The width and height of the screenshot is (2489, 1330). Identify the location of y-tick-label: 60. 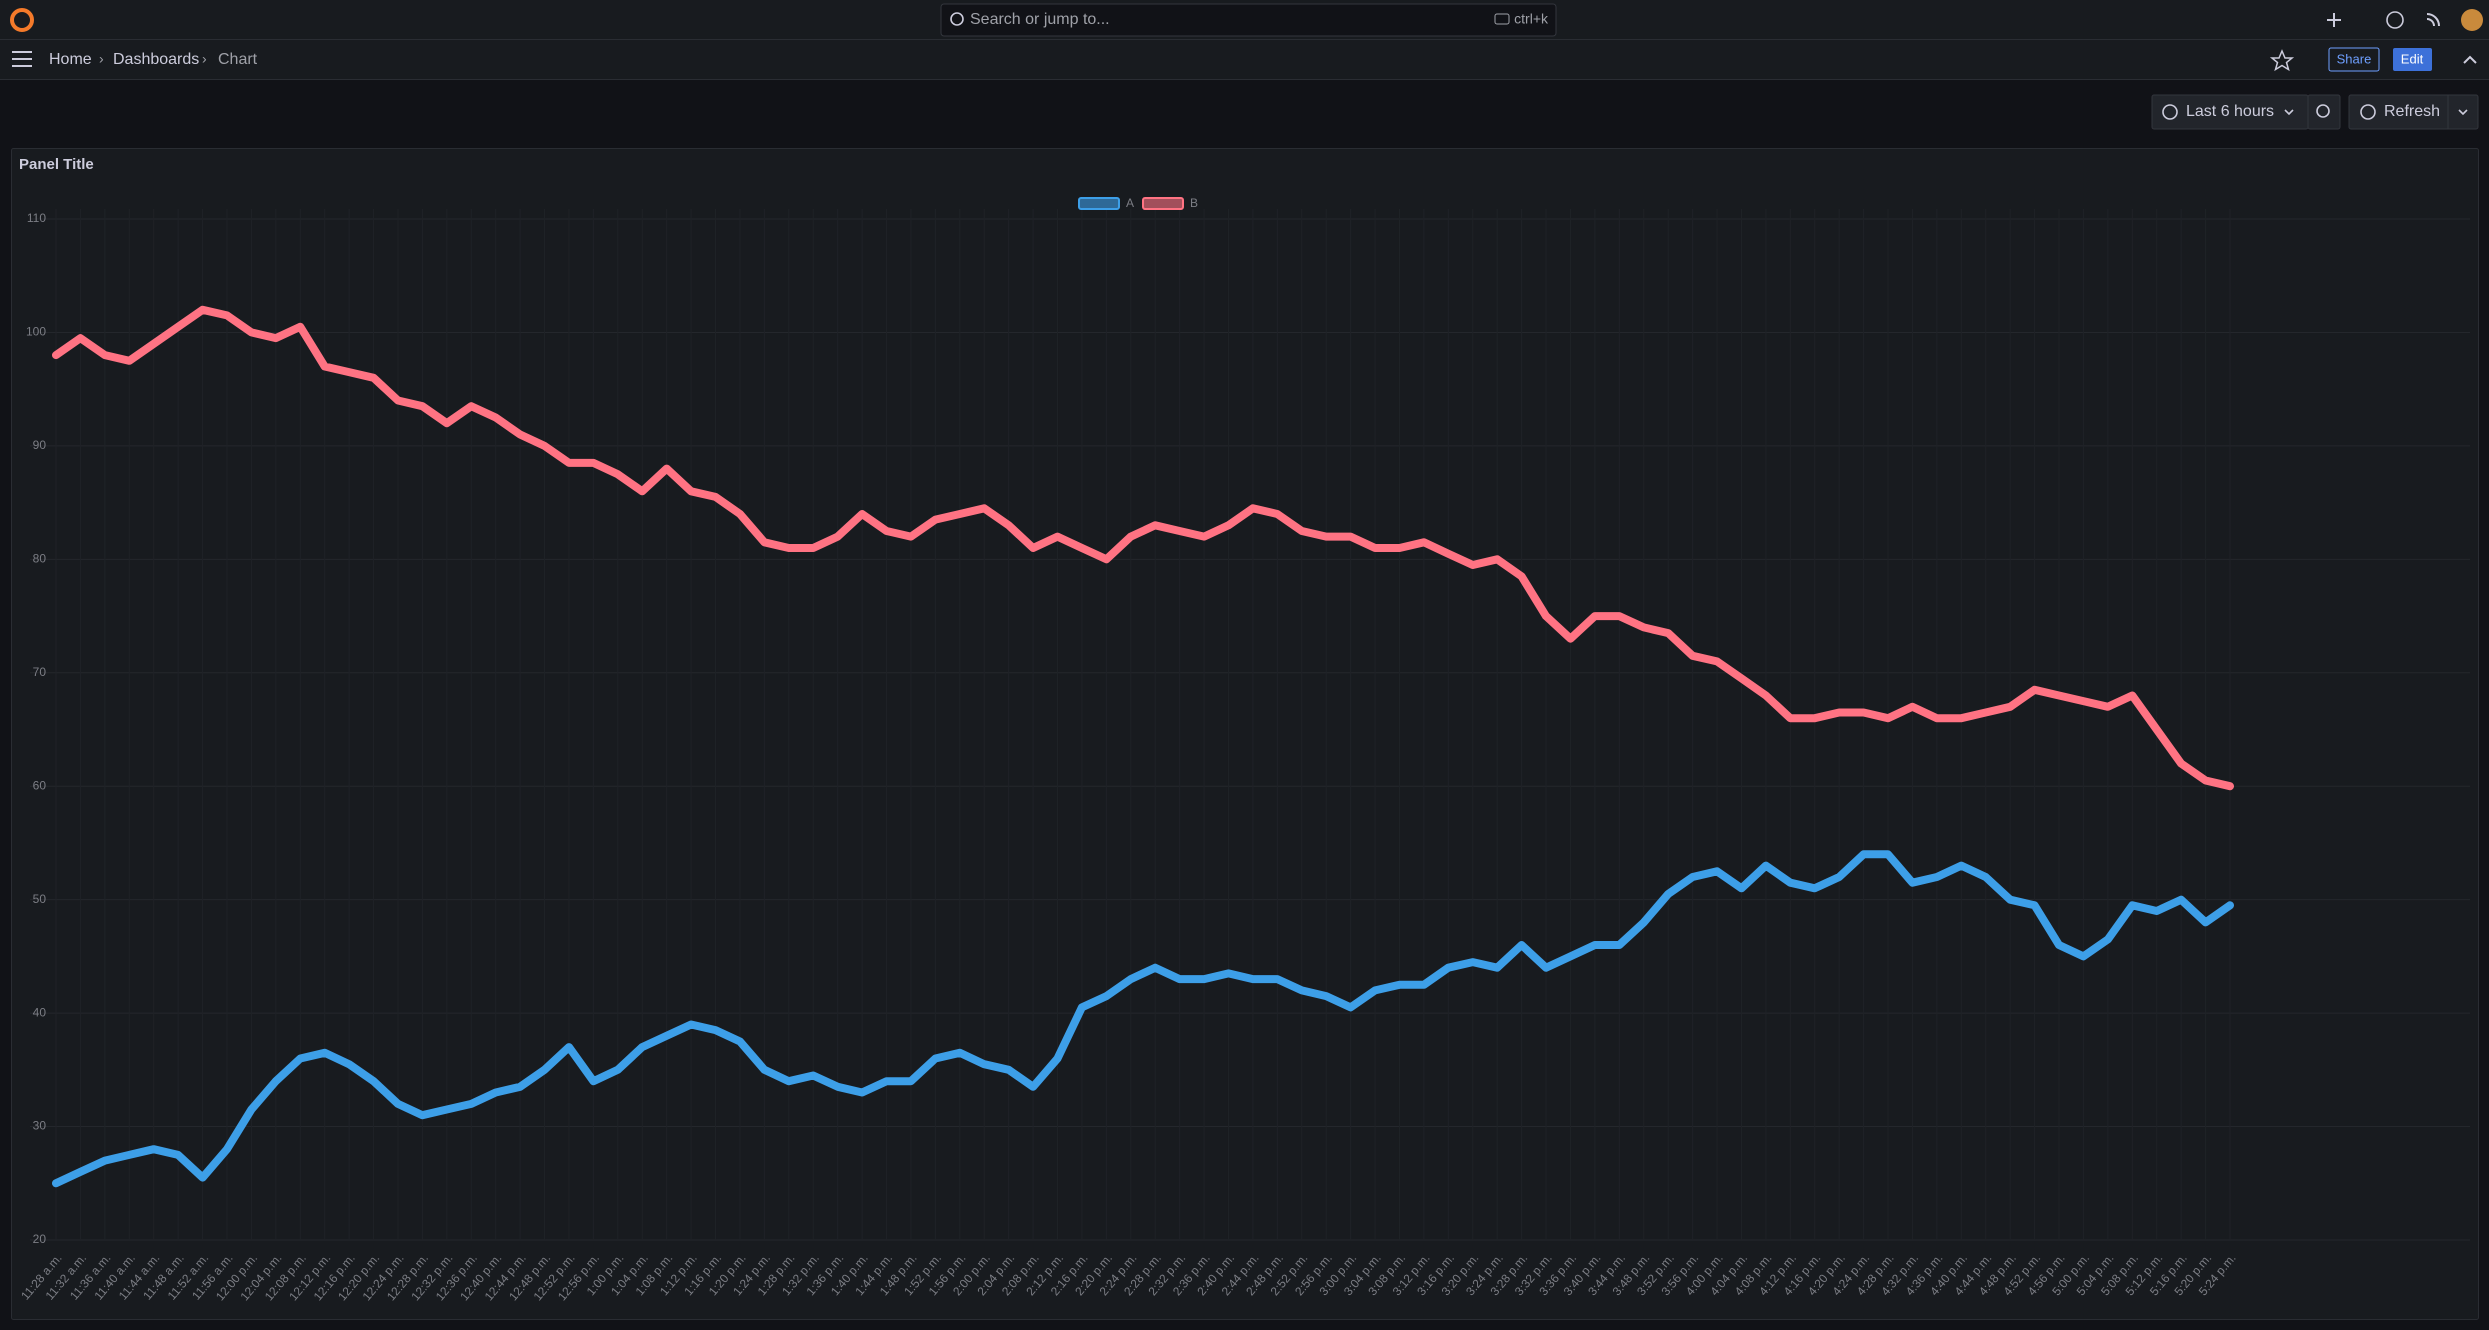
(40, 785).